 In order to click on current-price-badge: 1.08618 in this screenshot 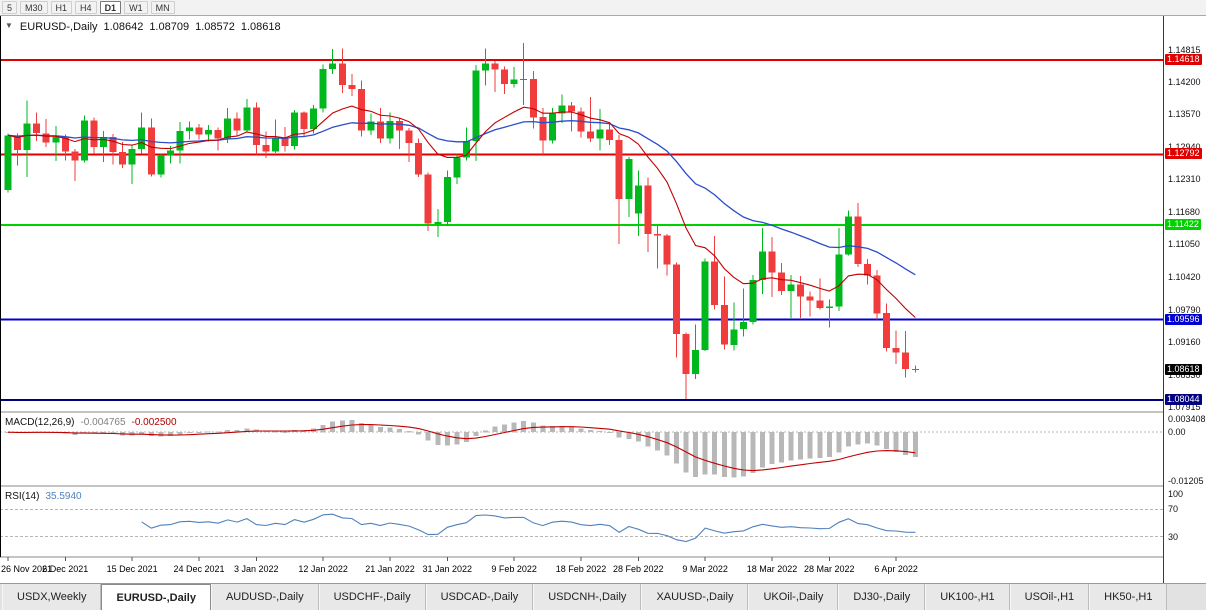, I will do `click(1183, 370)`.